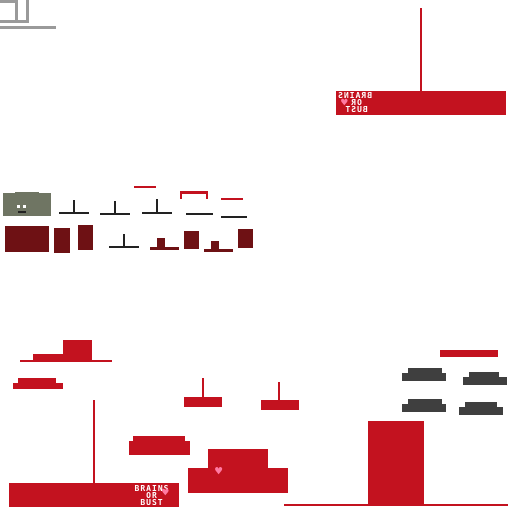 This screenshot has width=512, height=512. What do you see at coordinates (94, 495) in the screenshot?
I see `logo-banner` at bounding box center [94, 495].